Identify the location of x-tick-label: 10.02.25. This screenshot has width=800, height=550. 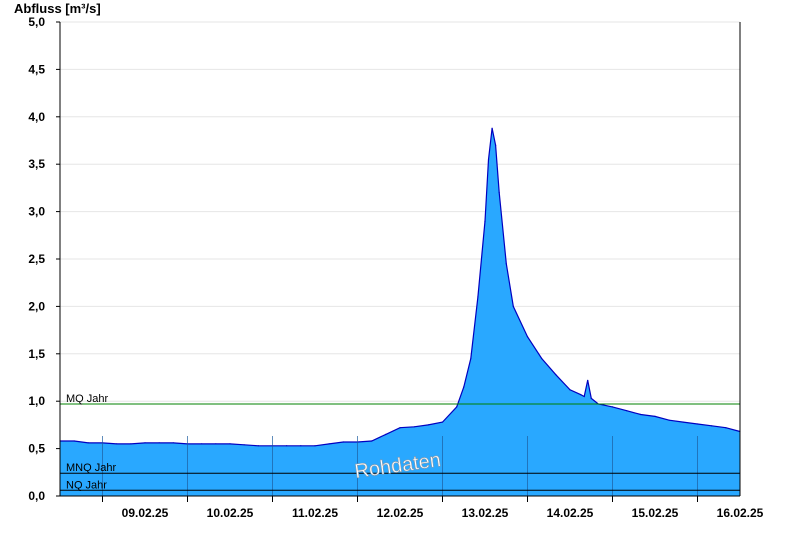
(230, 513).